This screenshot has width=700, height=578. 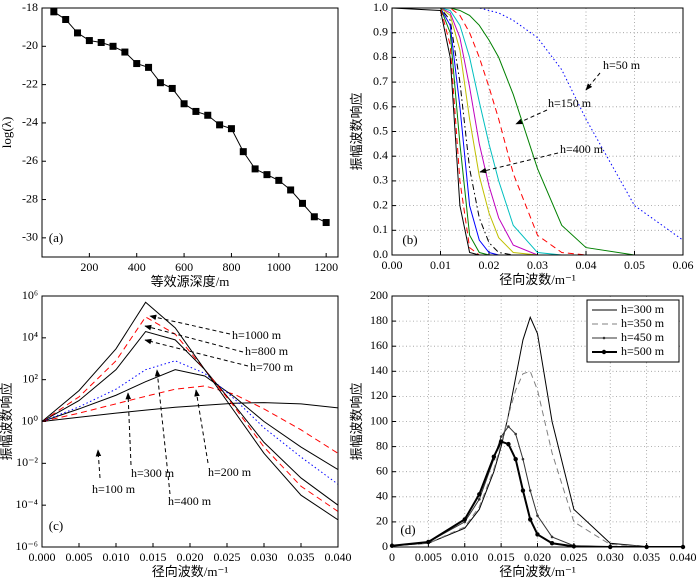 I want to click on y-tick-label: 0.4, so click(x=380, y=155).